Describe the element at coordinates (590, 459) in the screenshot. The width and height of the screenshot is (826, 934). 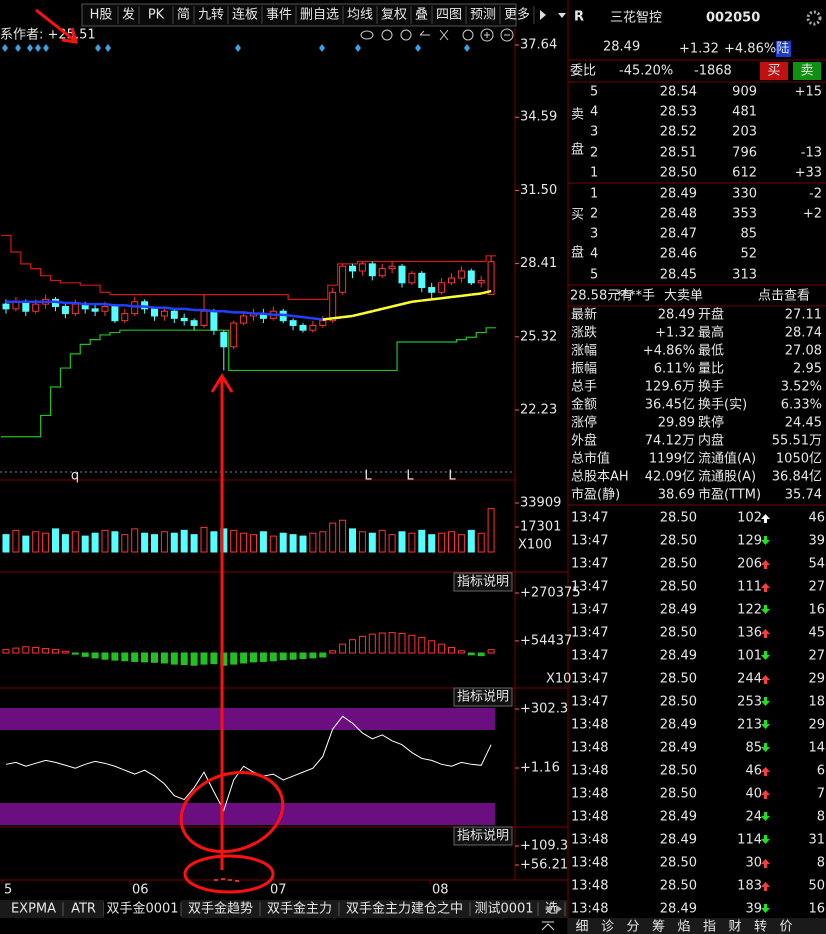
I see `stat-label: 总市值` at that location.